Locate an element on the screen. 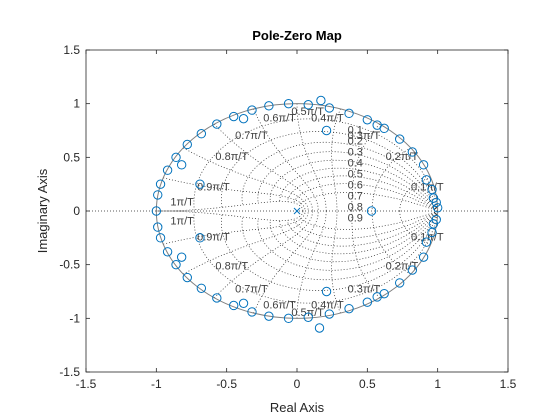 The width and height of the screenshot is (560, 420). frequency-label-13: 0.8π/T is located at coordinates (231, 267).